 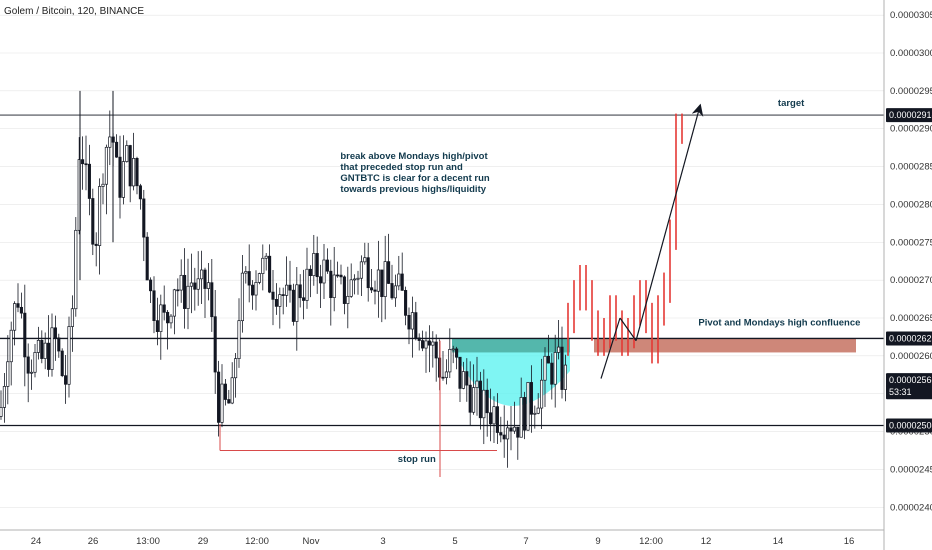 I want to click on price-badge-label: 0.00002918, so click(x=910, y=115).